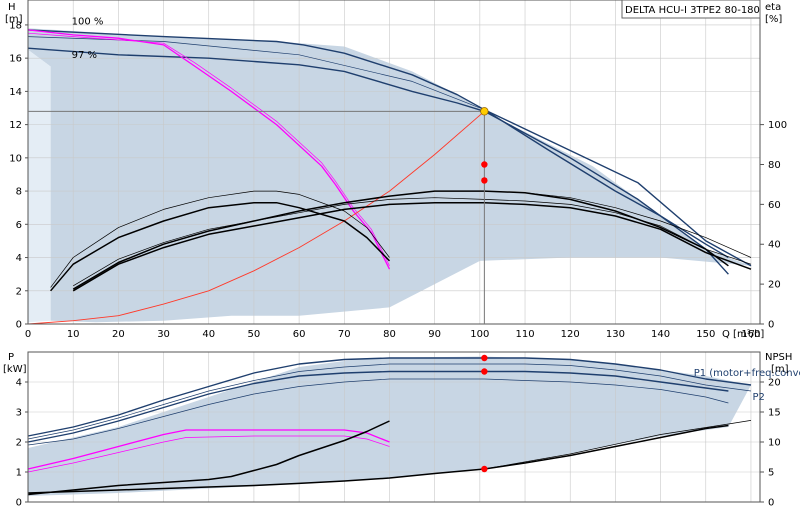  Describe the element at coordinates (19, 503) in the screenshot. I see `bottom-y-tick-label: 0` at that location.